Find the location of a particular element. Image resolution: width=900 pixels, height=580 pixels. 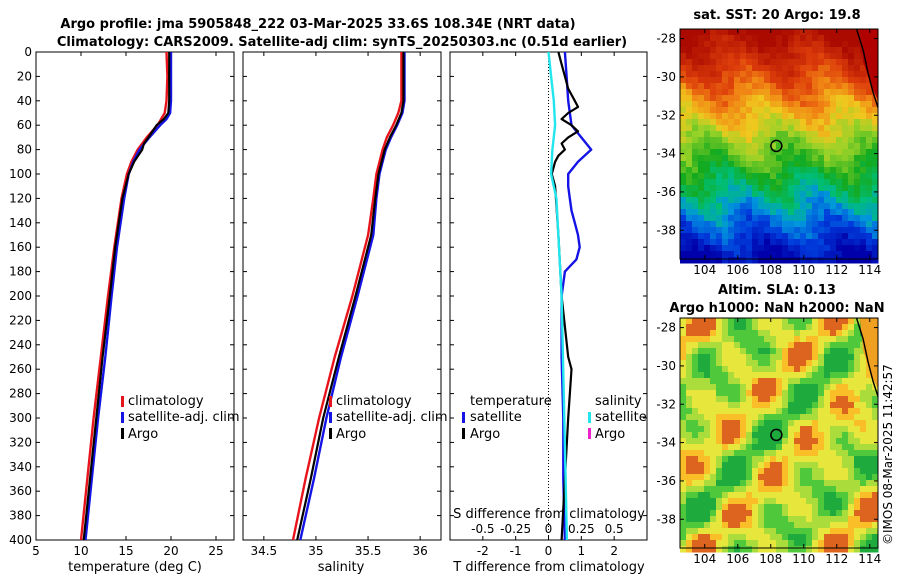

y-tick-label: 60 is located at coordinates (24, 125).